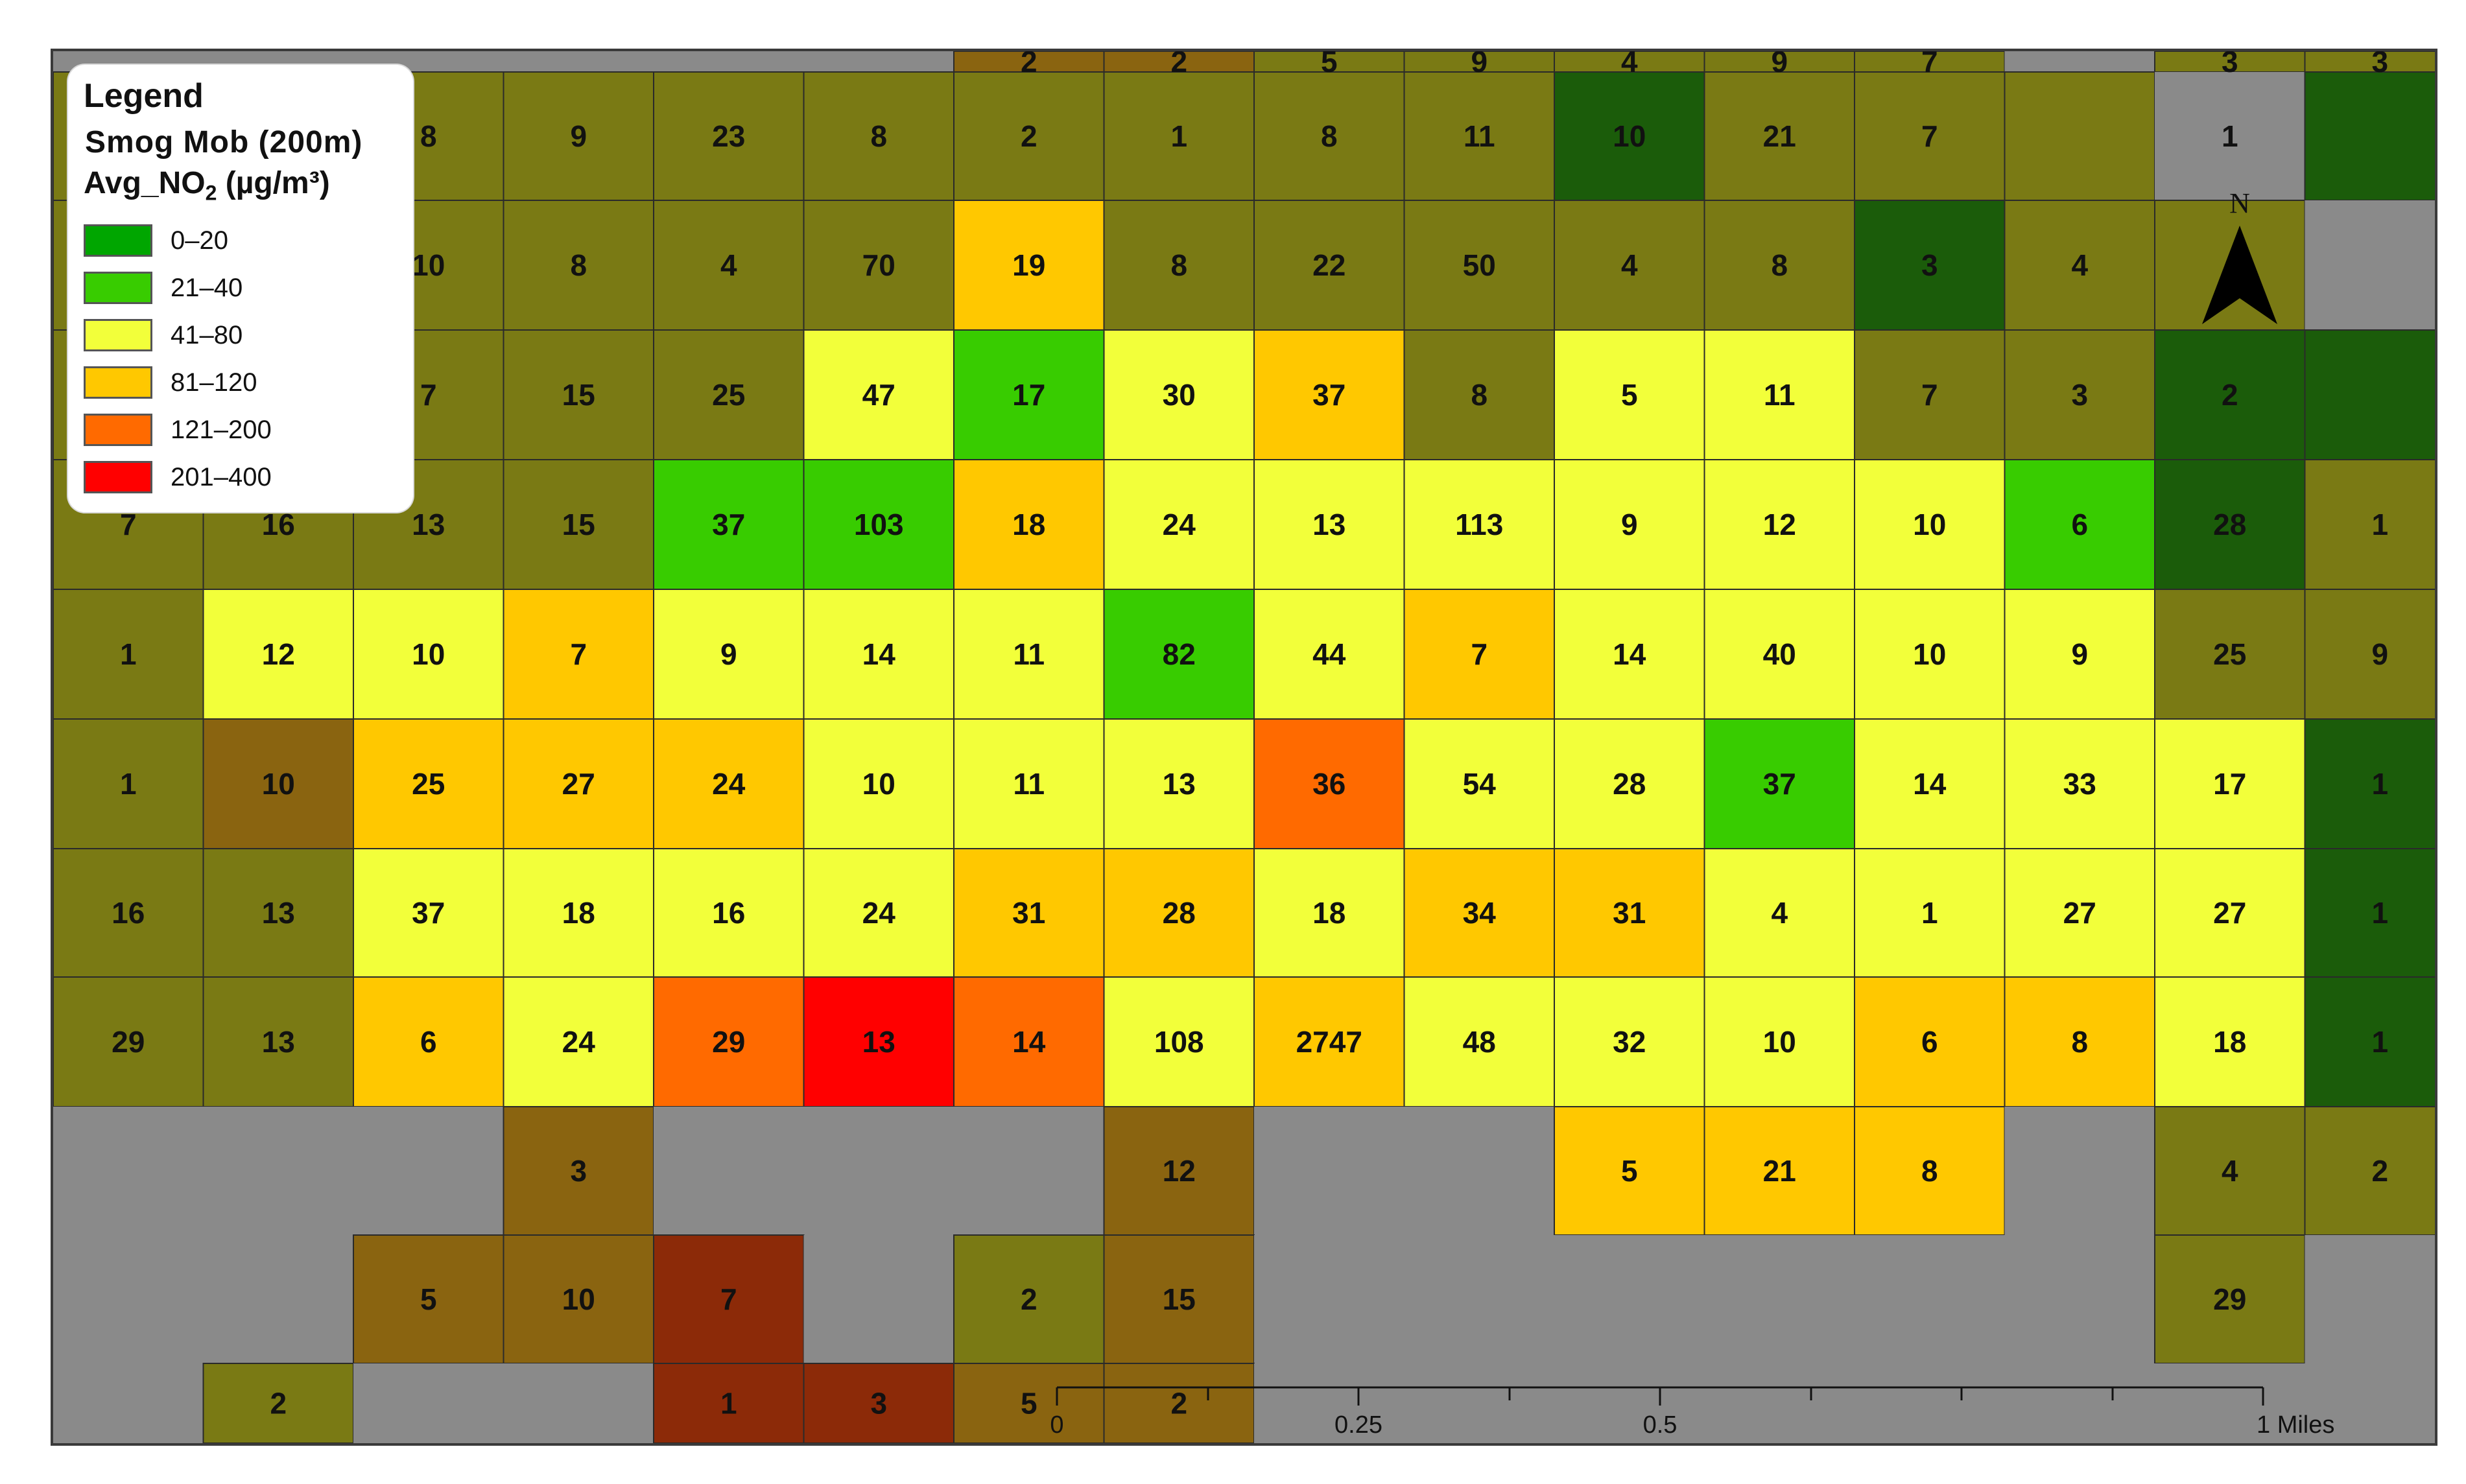  What do you see at coordinates (144, 96) in the screenshot?
I see `legend-title: Legend` at bounding box center [144, 96].